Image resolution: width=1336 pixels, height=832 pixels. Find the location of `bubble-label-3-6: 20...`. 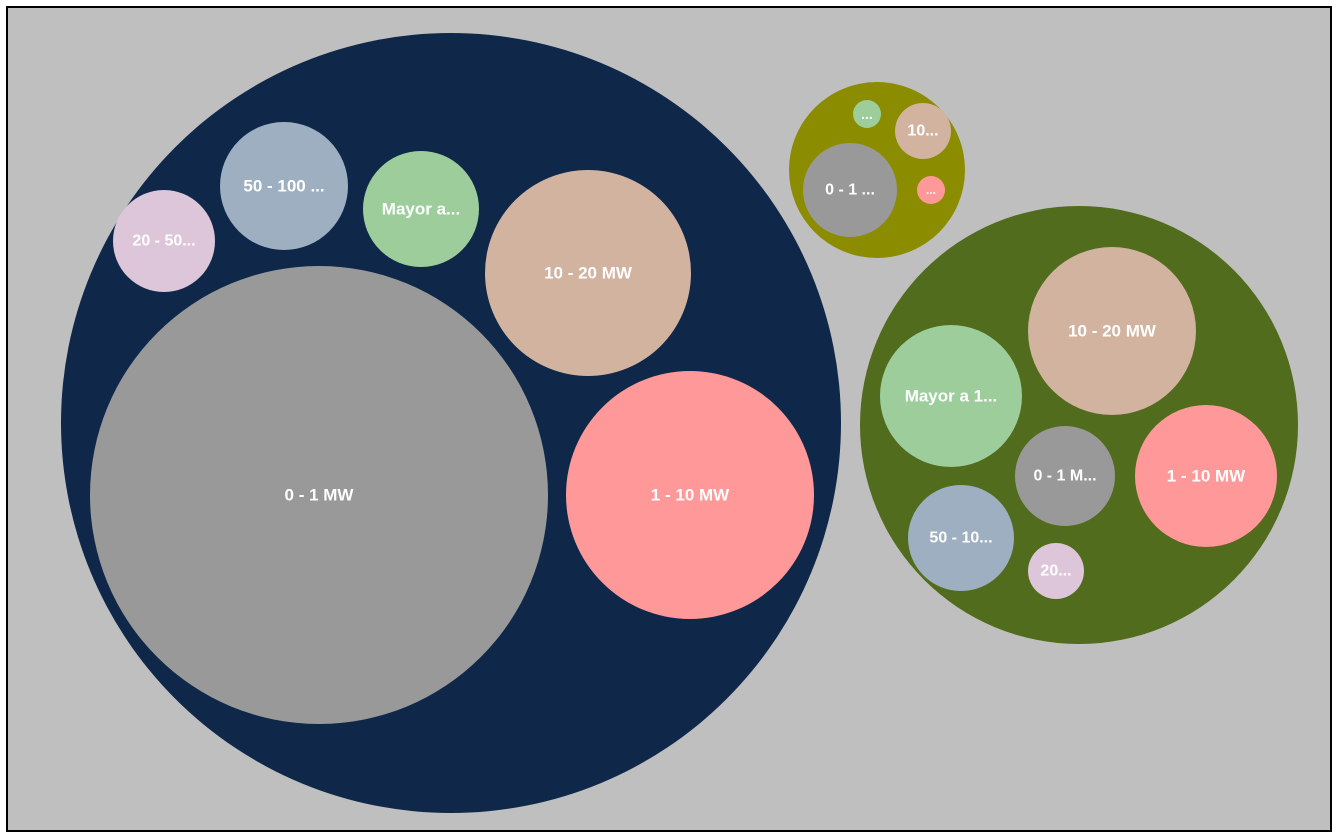

bubble-label-3-6: 20... is located at coordinates (1055, 571).